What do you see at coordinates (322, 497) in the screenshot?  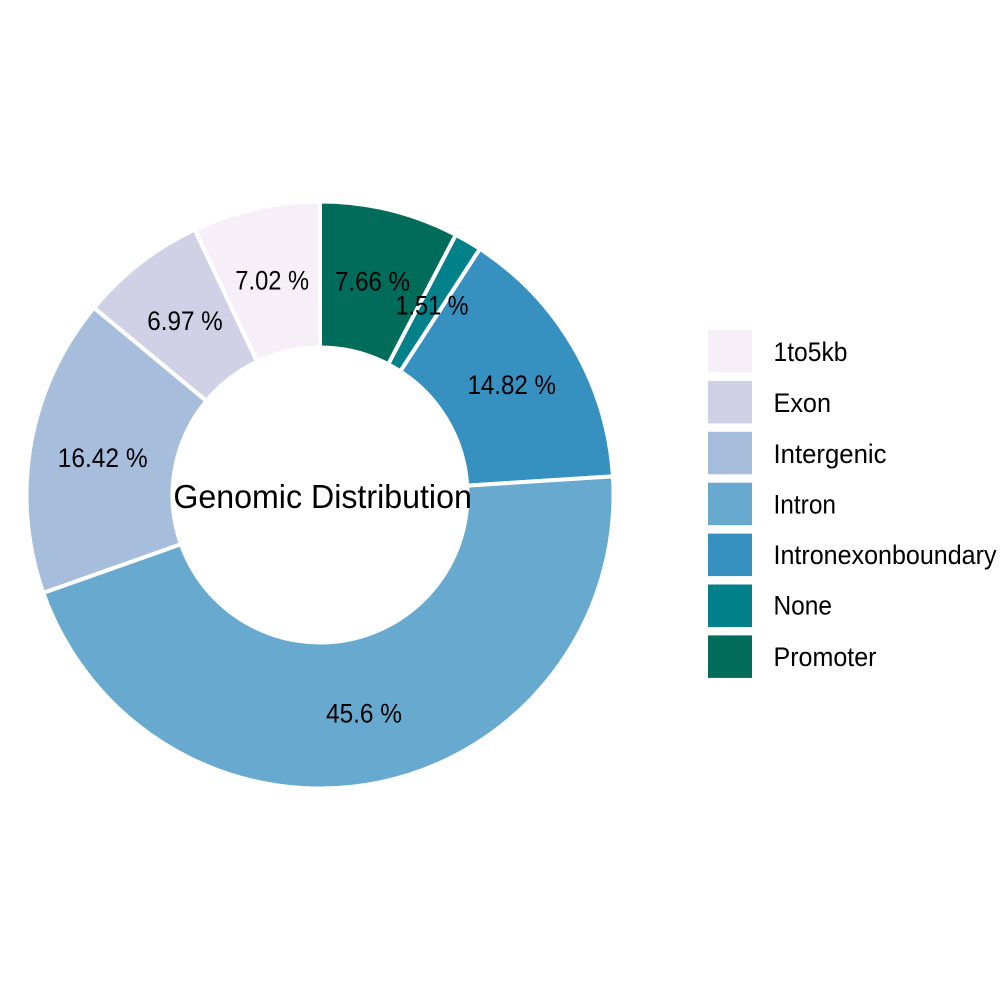 I see `svg-text: Genomic Distribution` at bounding box center [322, 497].